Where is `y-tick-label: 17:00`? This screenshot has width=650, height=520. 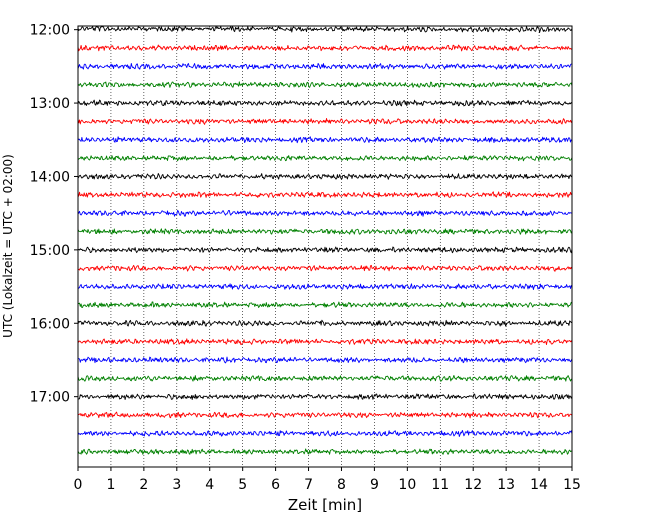
y-tick-label: 17:00 is located at coordinates (50, 398).